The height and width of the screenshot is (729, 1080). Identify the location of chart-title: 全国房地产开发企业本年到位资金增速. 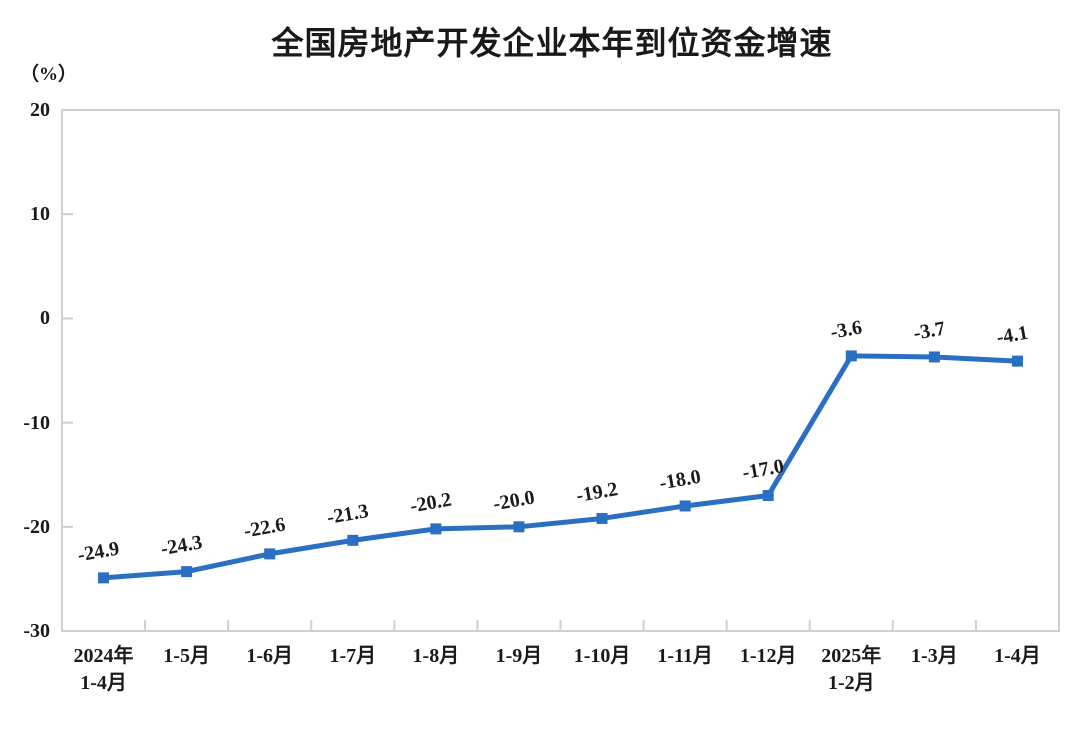
(552, 43).